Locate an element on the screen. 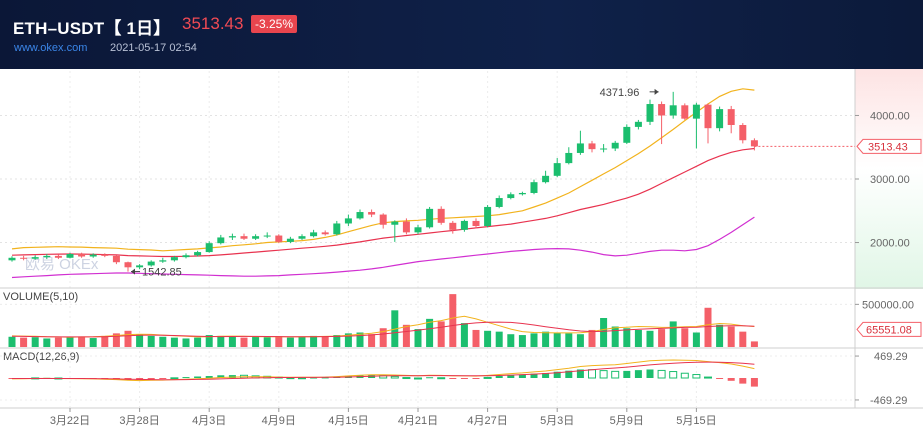 This screenshot has width=923, height=434. x-tick-label: 5月15日 is located at coordinates (696, 421).